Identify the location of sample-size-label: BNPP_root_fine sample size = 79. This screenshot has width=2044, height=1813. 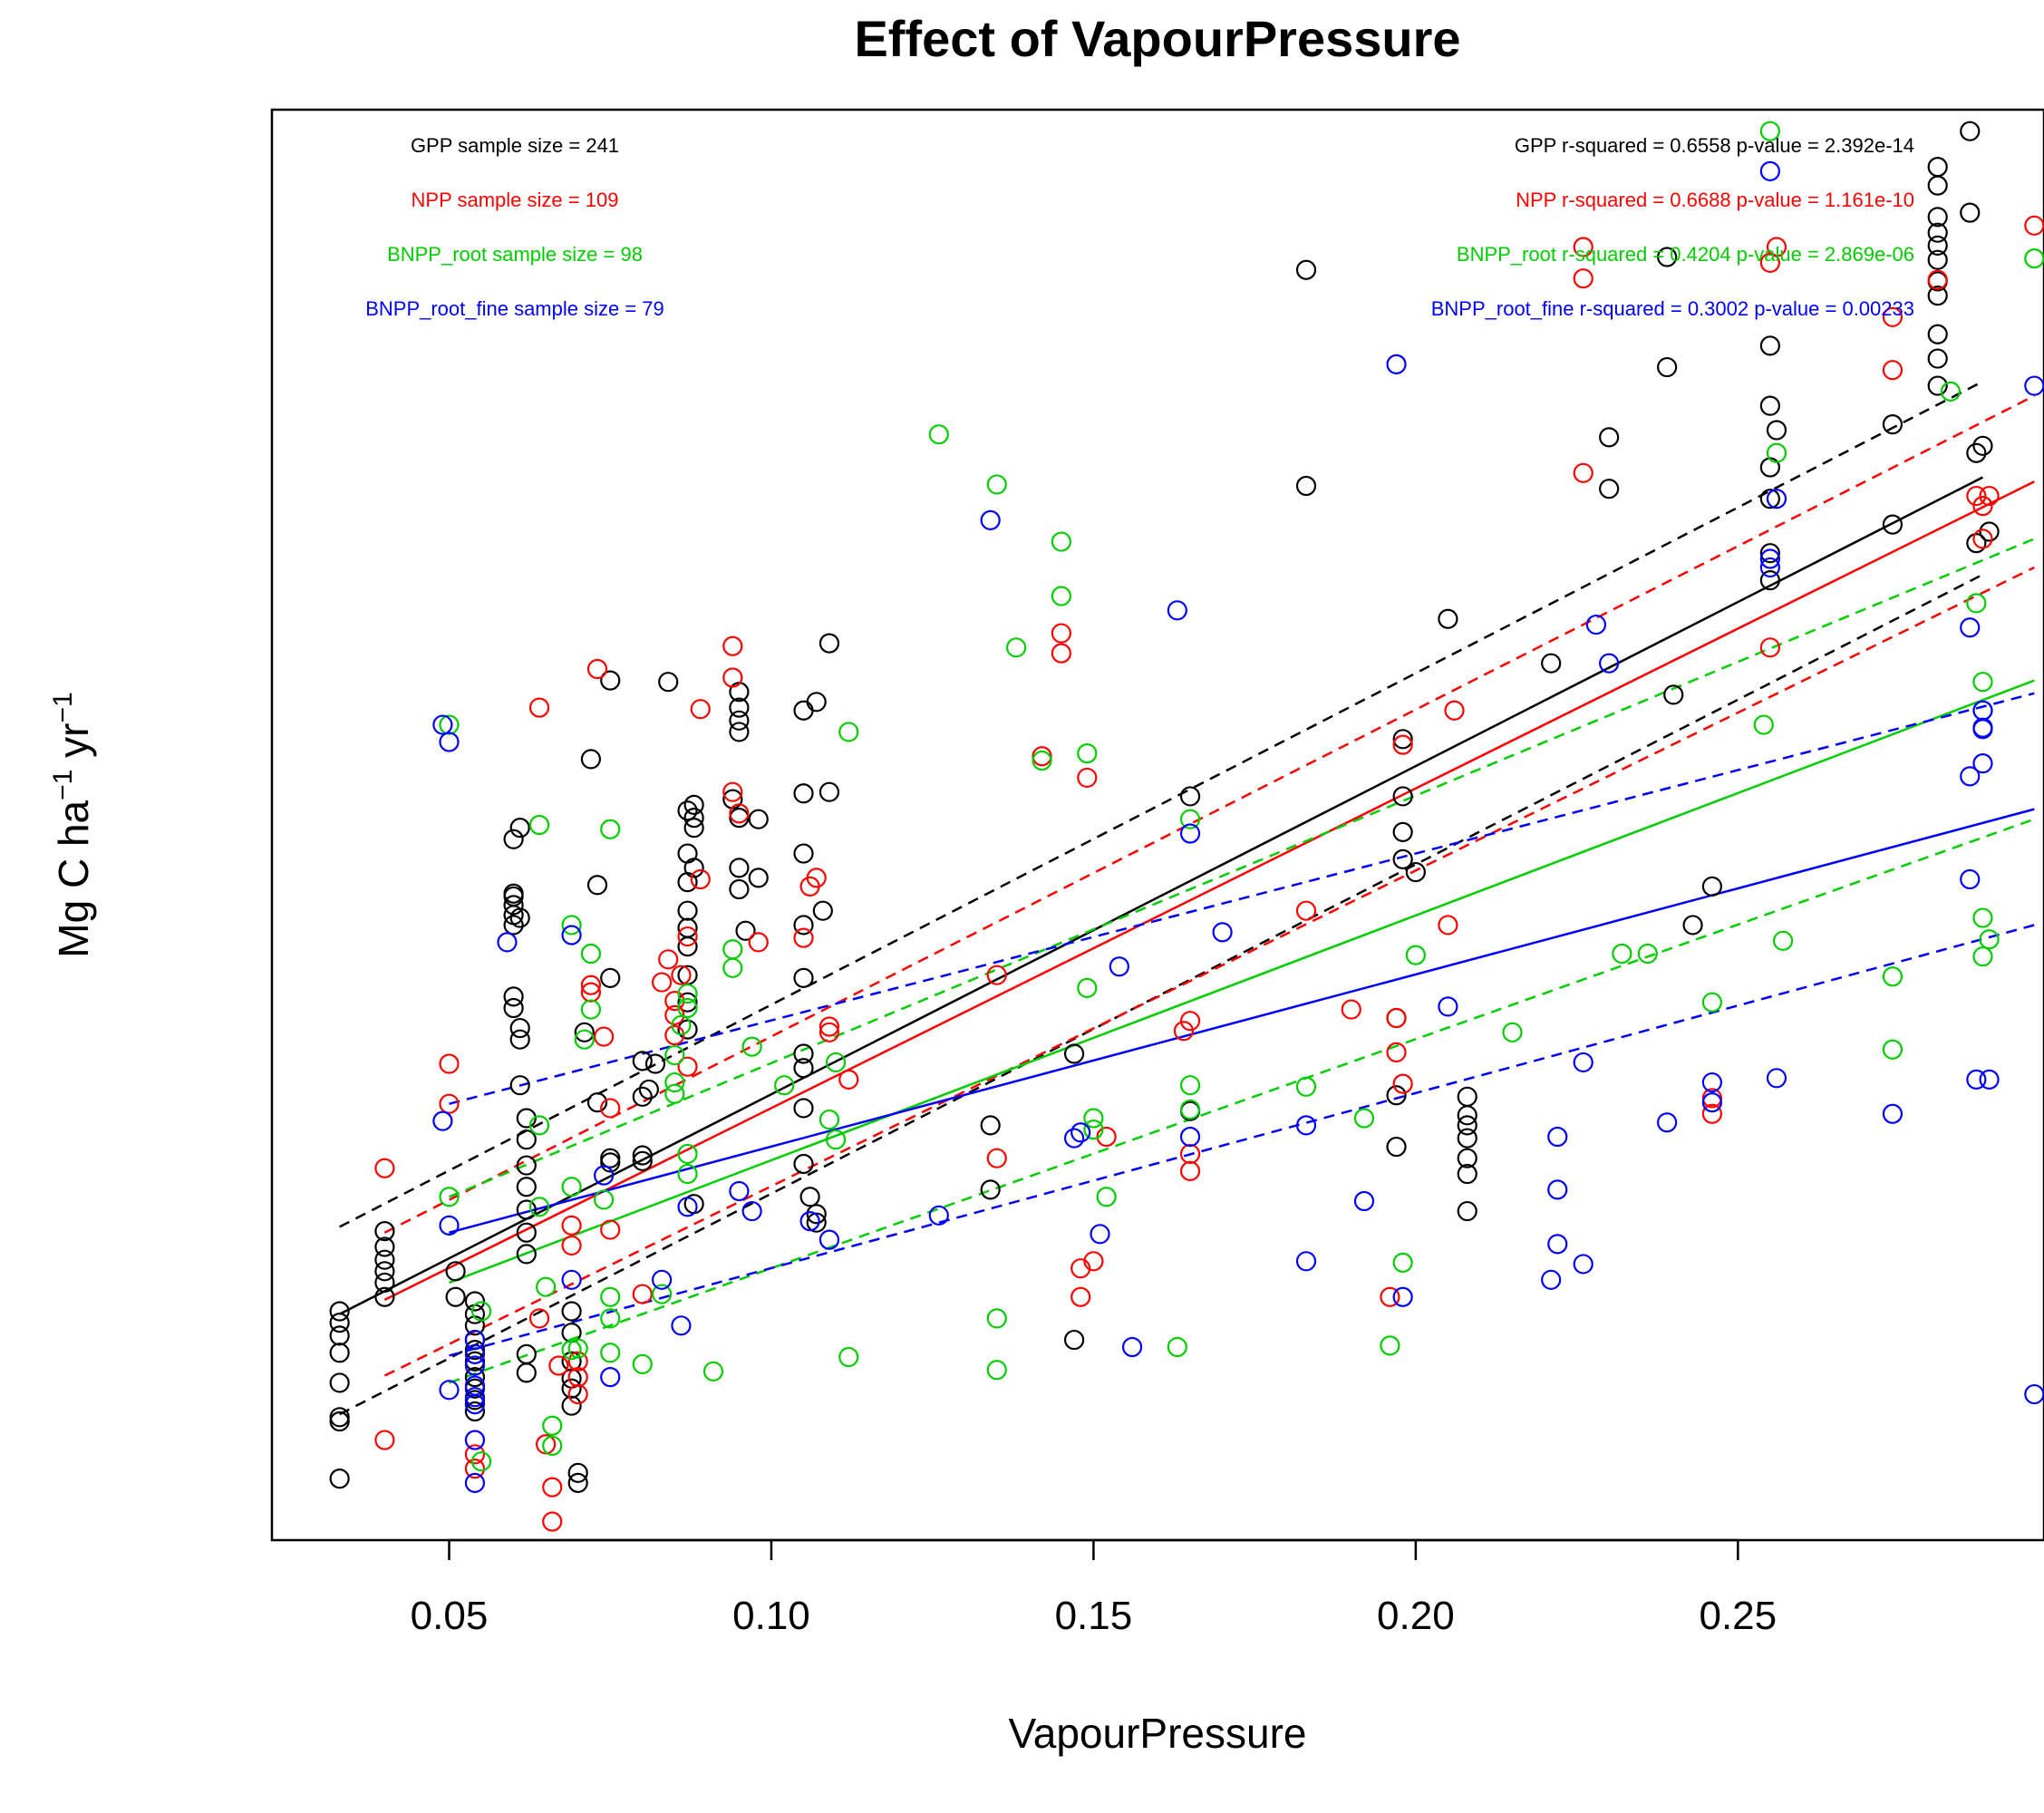
(514, 308).